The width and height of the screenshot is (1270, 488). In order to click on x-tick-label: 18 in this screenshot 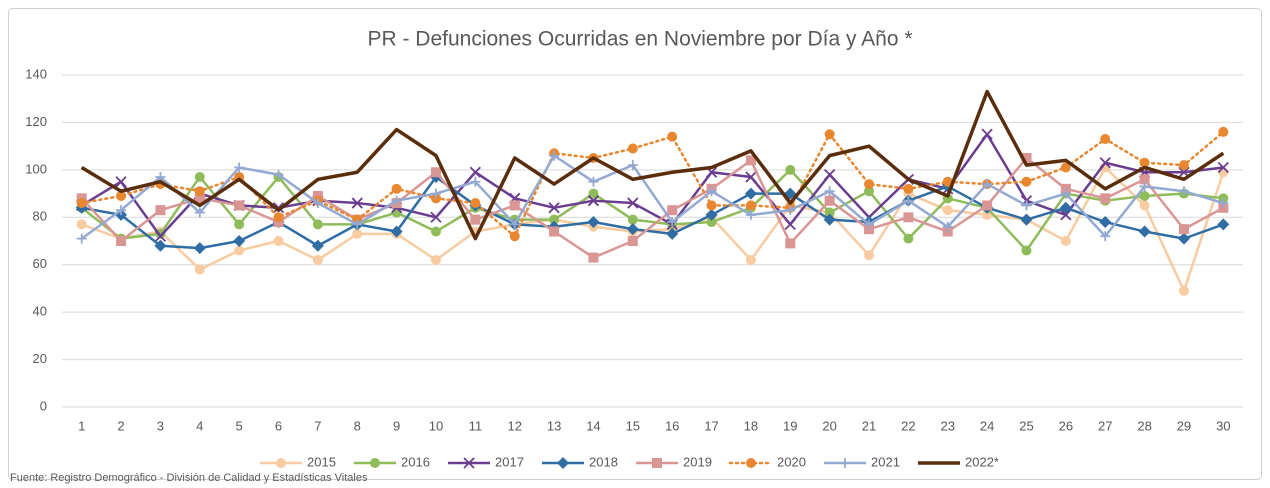, I will do `click(751, 425)`.